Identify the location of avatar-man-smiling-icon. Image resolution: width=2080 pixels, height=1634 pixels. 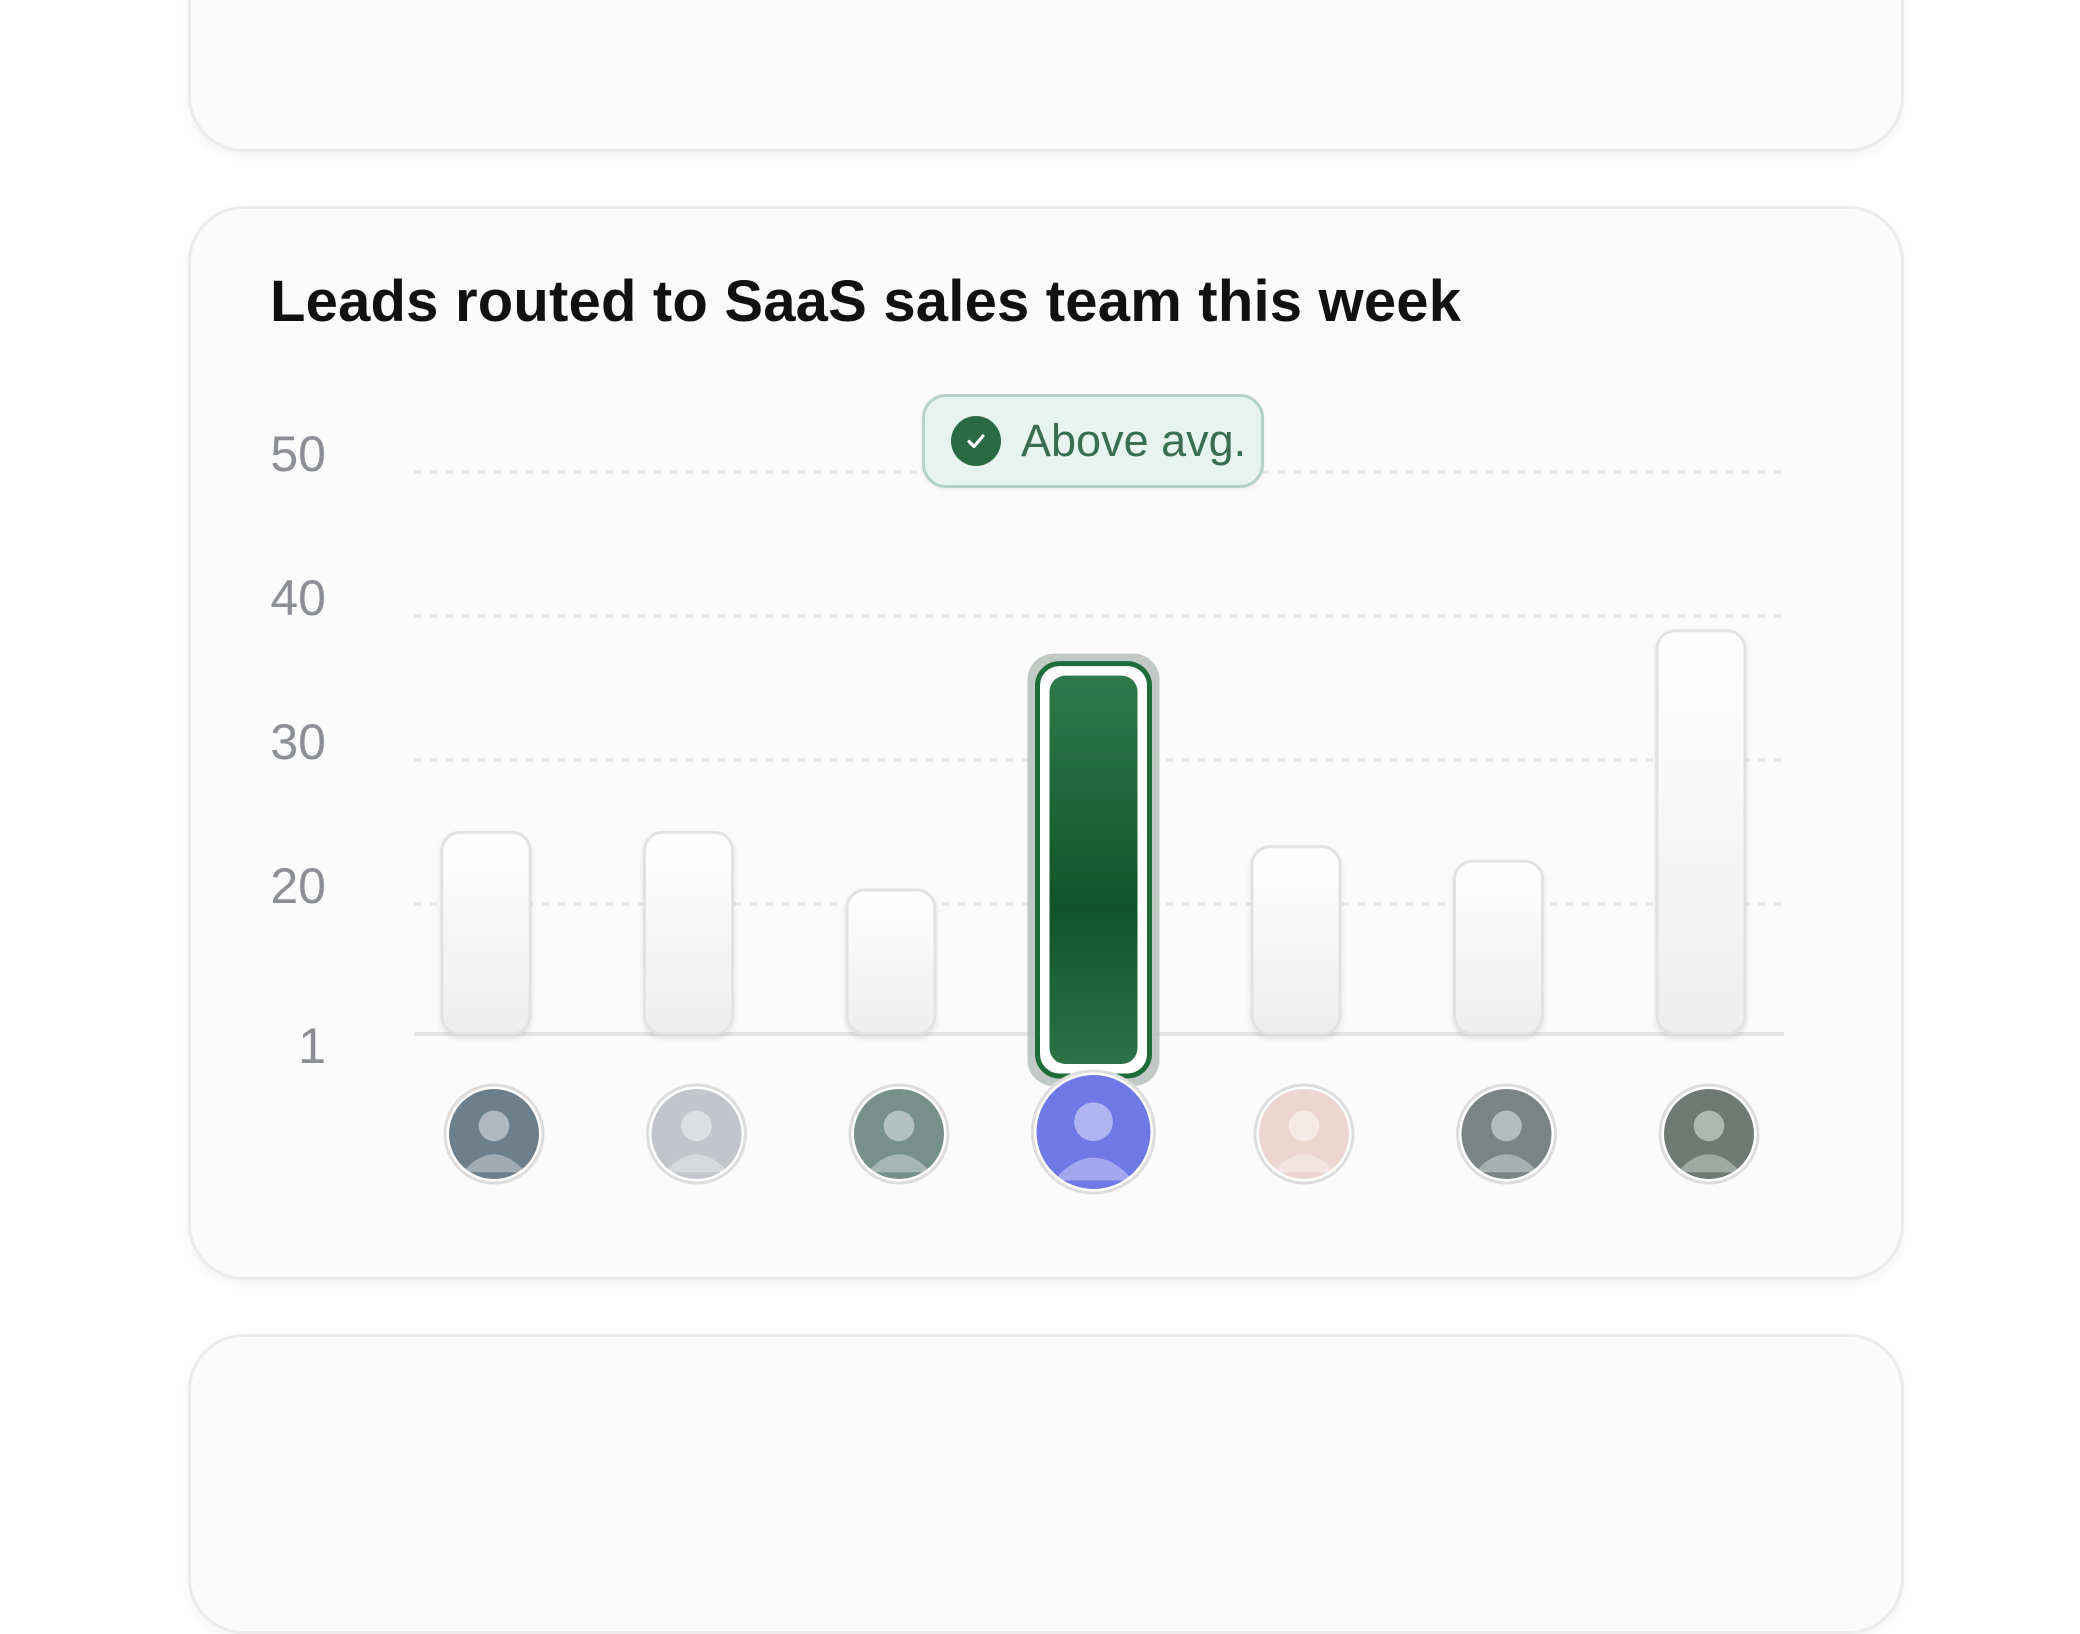
(1304, 1134).